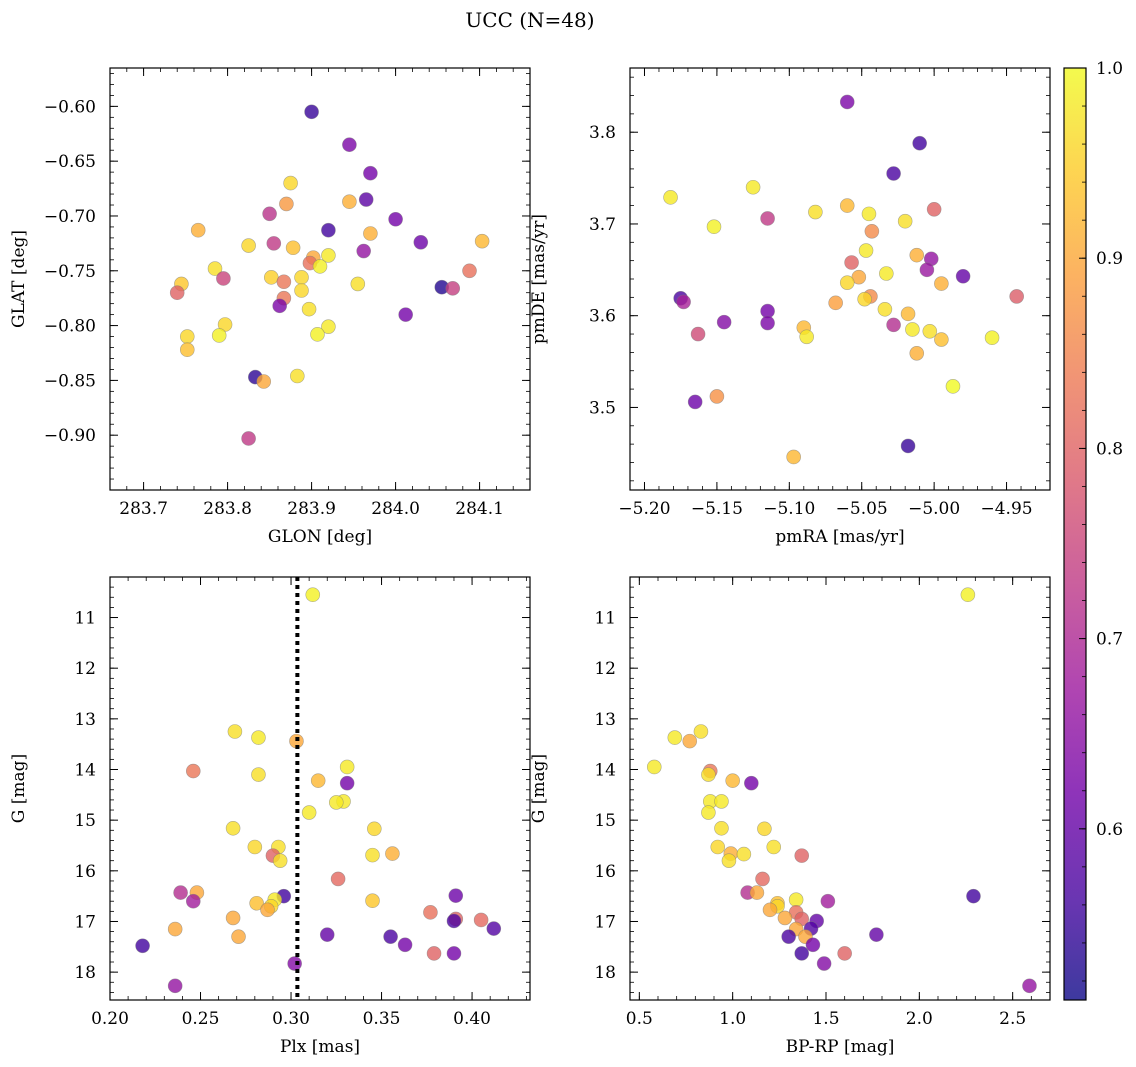  I want to click on figure-title: UCC (N=48), so click(529, 20).